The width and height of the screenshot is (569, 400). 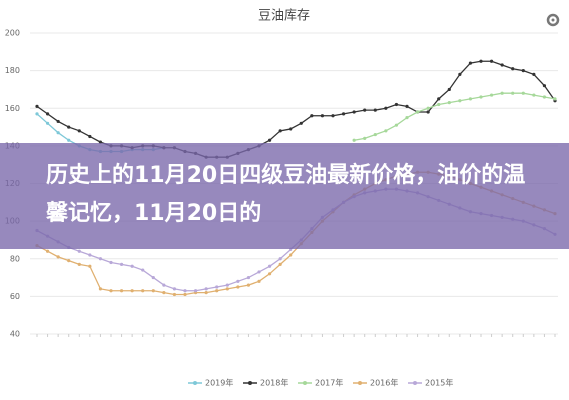 I want to click on chart-title: 豆油库存, so click(x=284, y=16).